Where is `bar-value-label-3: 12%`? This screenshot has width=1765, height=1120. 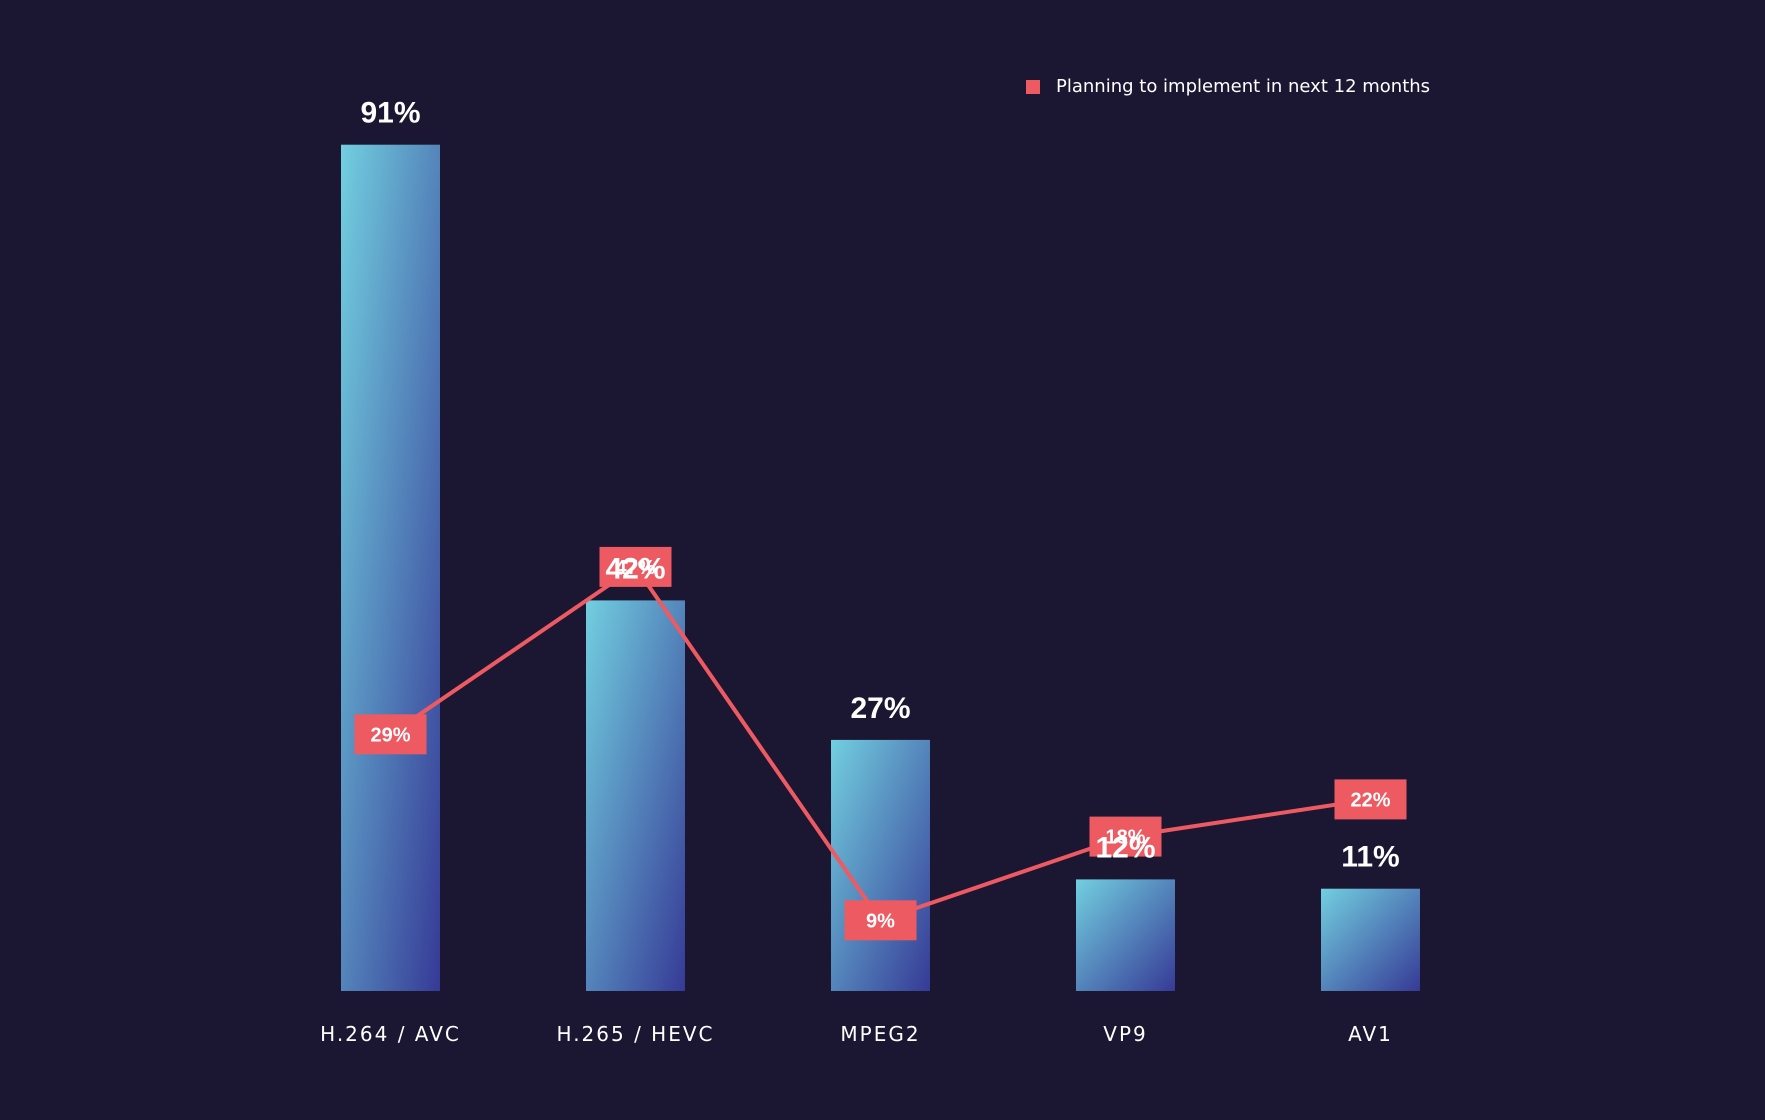 bar-value-label-3: 12% is located at coordinates (1125, 847).